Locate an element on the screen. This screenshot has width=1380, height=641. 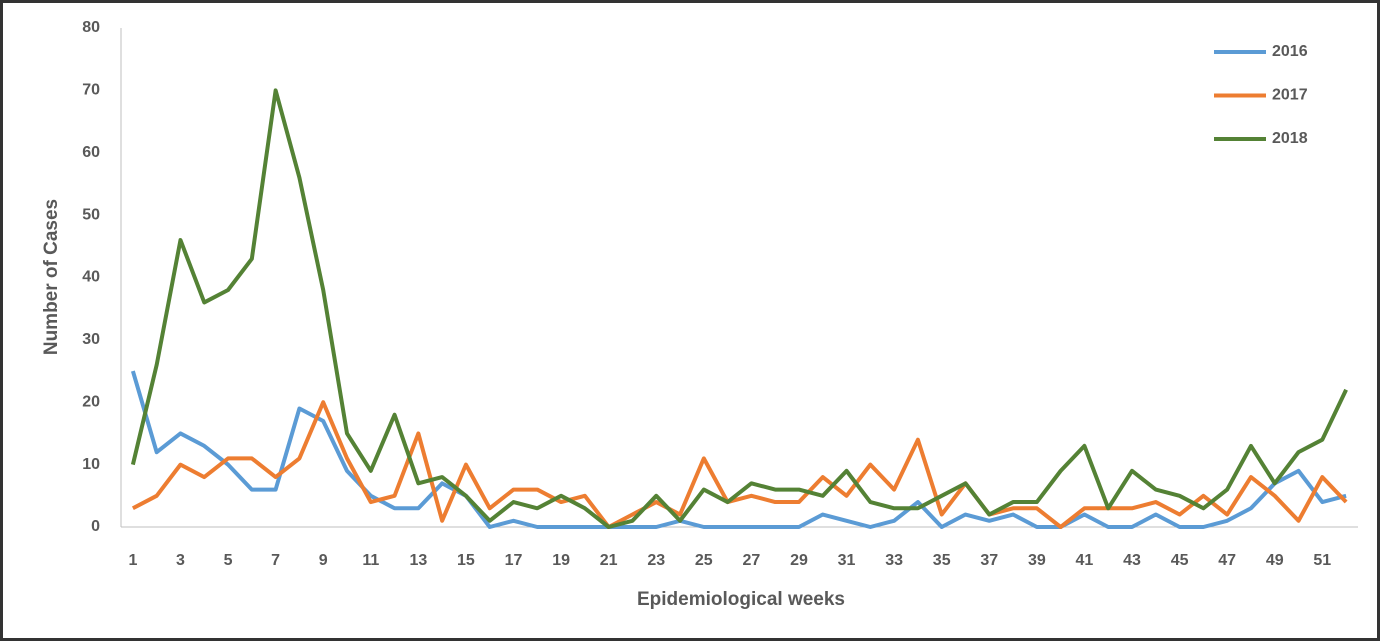
x-axis-title: Epidemiological weeks is located at coordinates (741, 599).